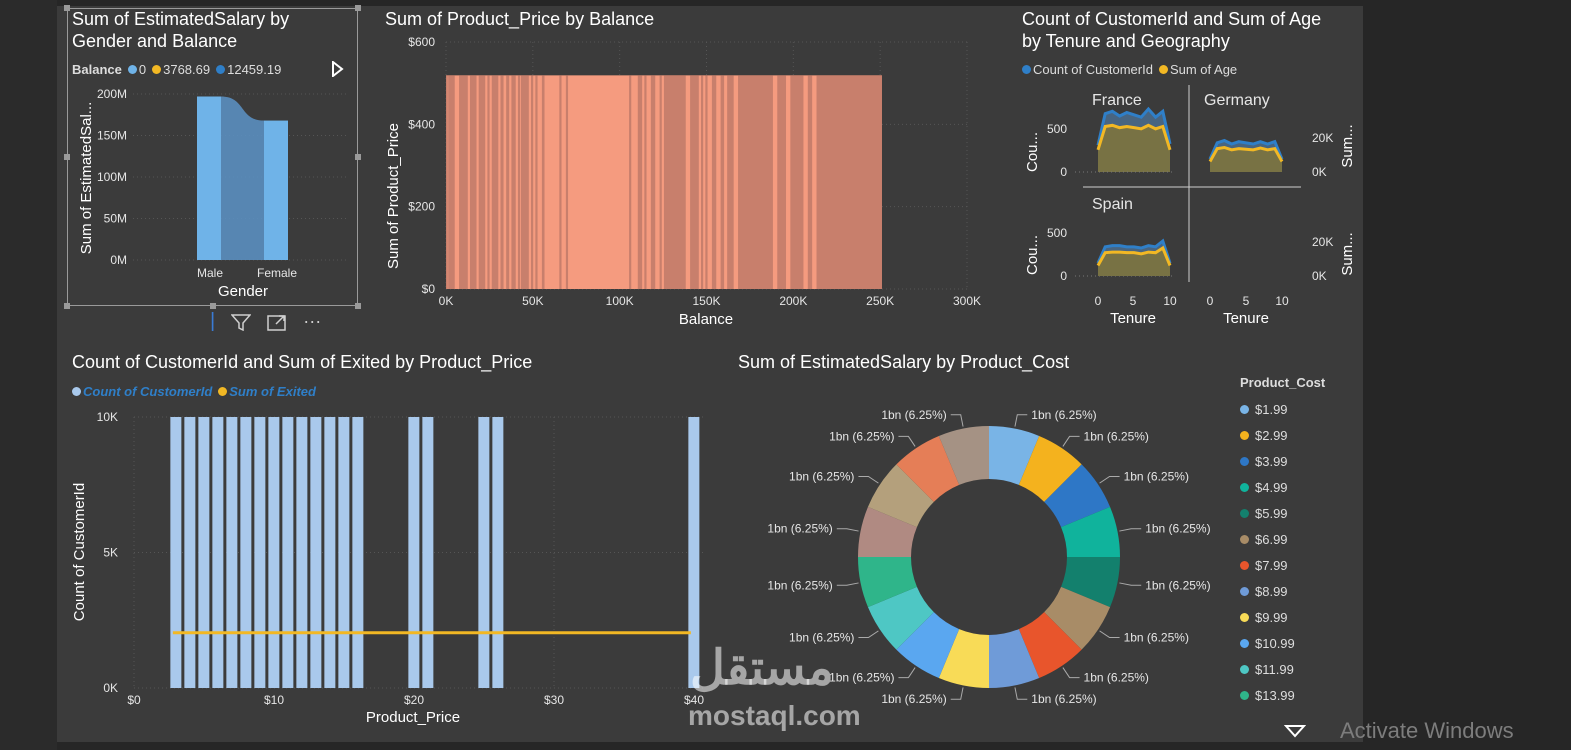 This screenshot has height=750, width=1571. What do you see at coordinates (209, 178) in the screenshot?
I see `bar-male` at bounding box center [209, 178].